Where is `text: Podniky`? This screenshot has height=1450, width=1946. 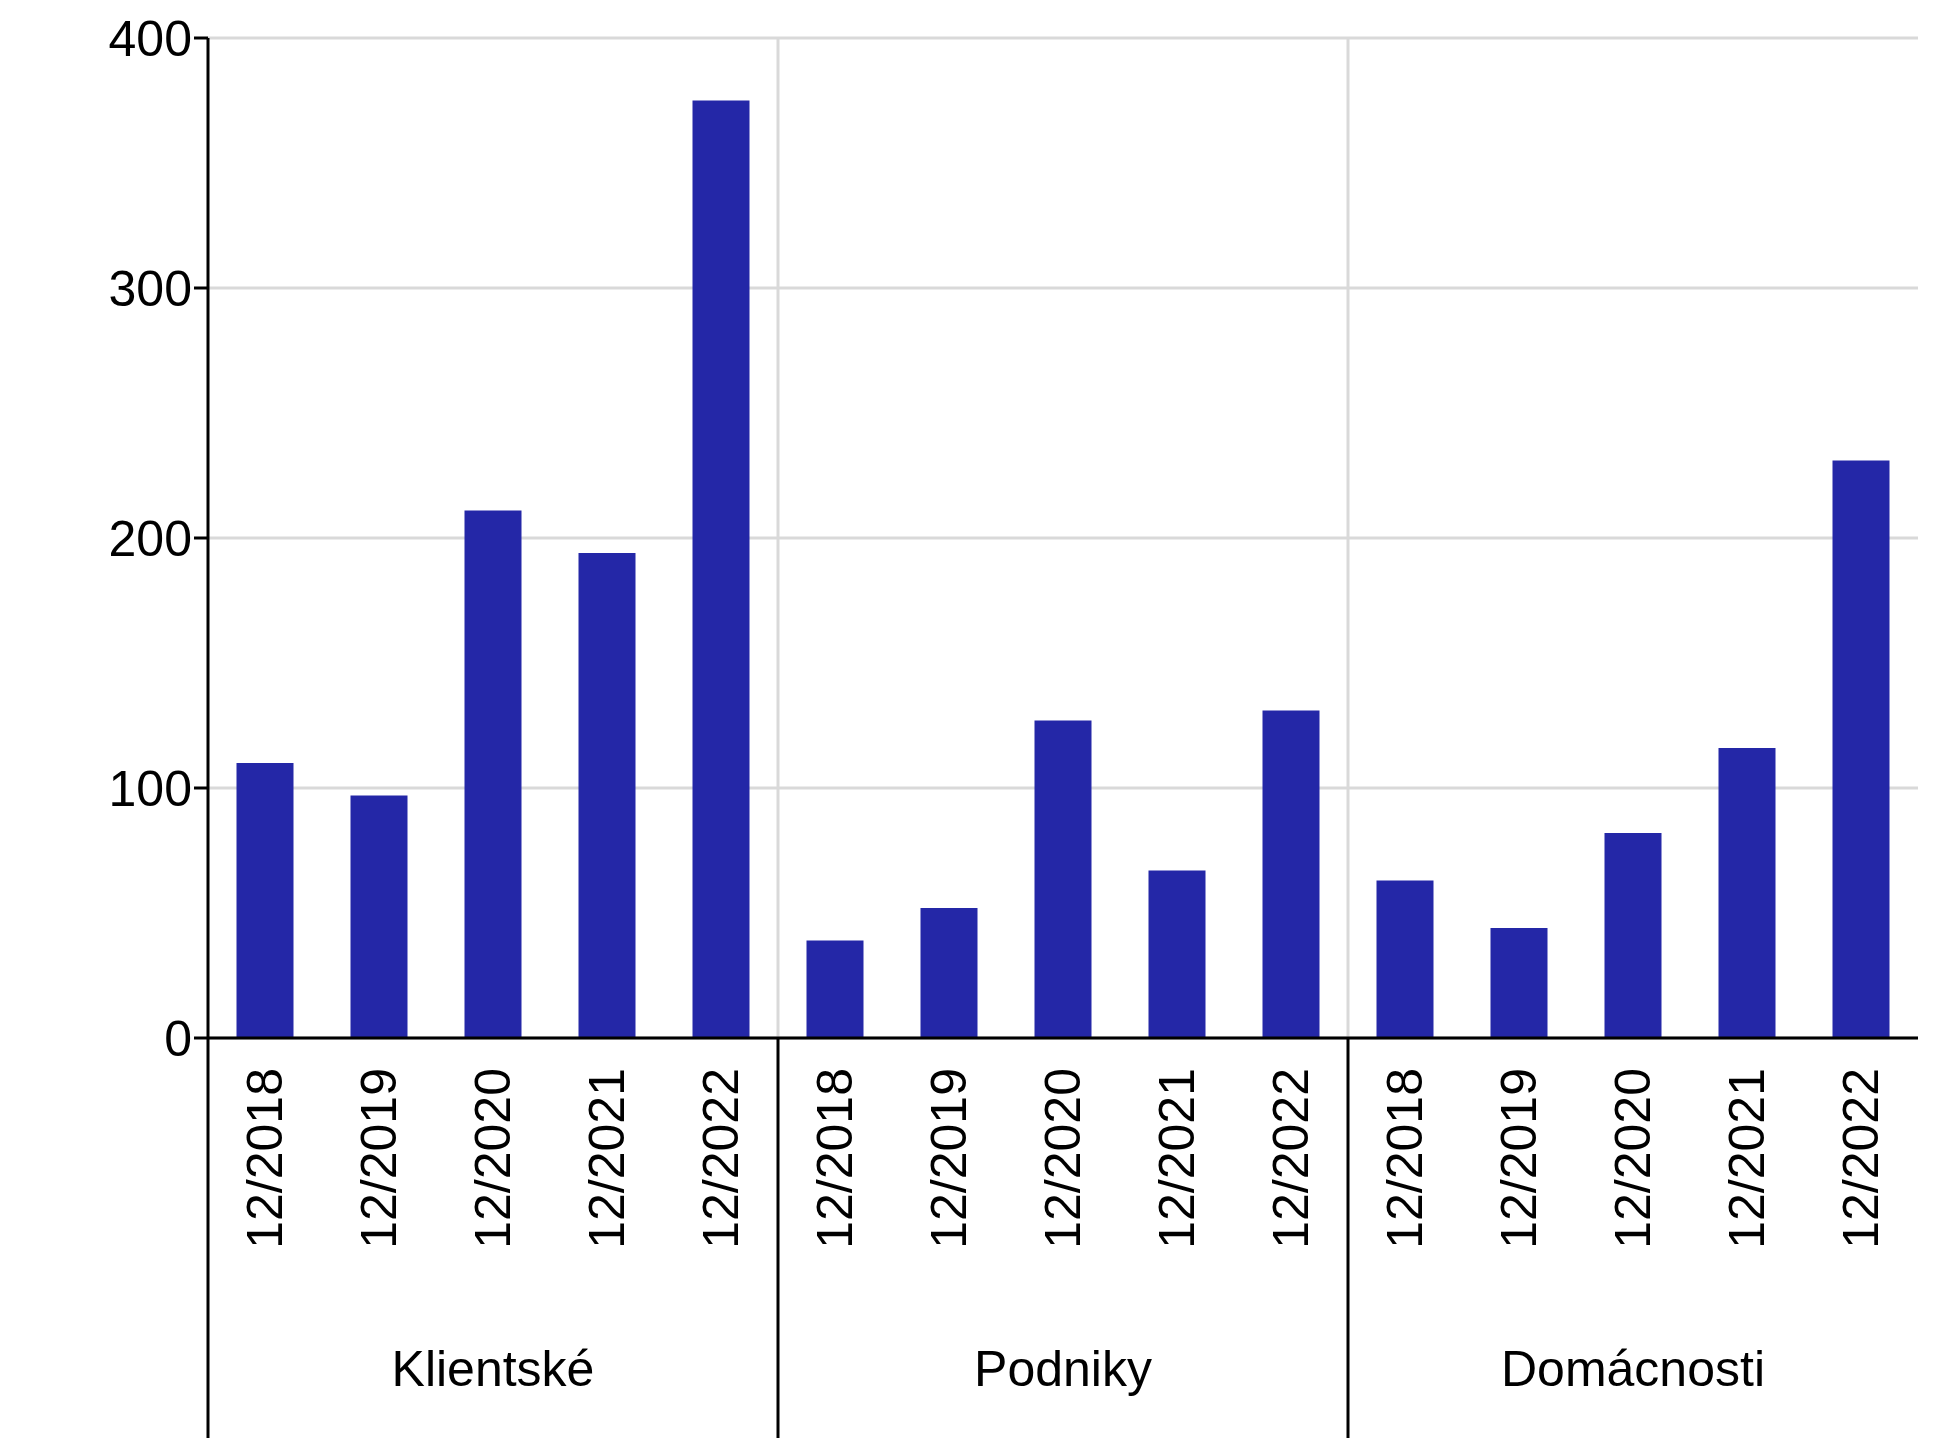 text: Podniky is located at coordinates (1063, 1369).